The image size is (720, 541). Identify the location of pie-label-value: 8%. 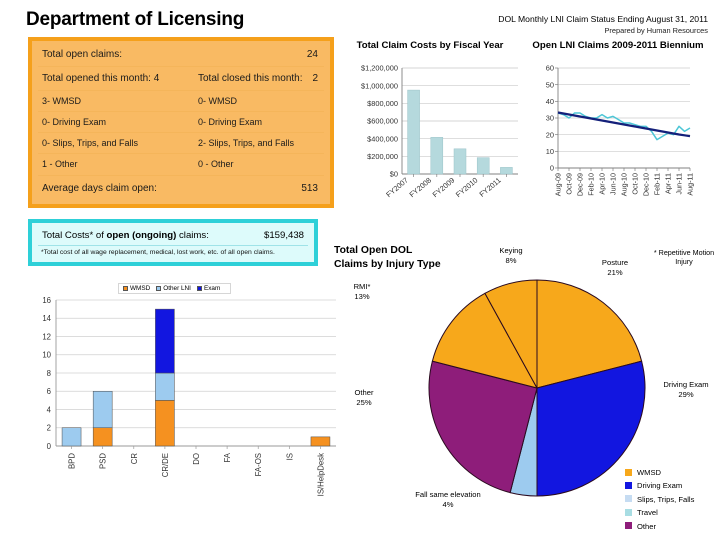
(511, 260).